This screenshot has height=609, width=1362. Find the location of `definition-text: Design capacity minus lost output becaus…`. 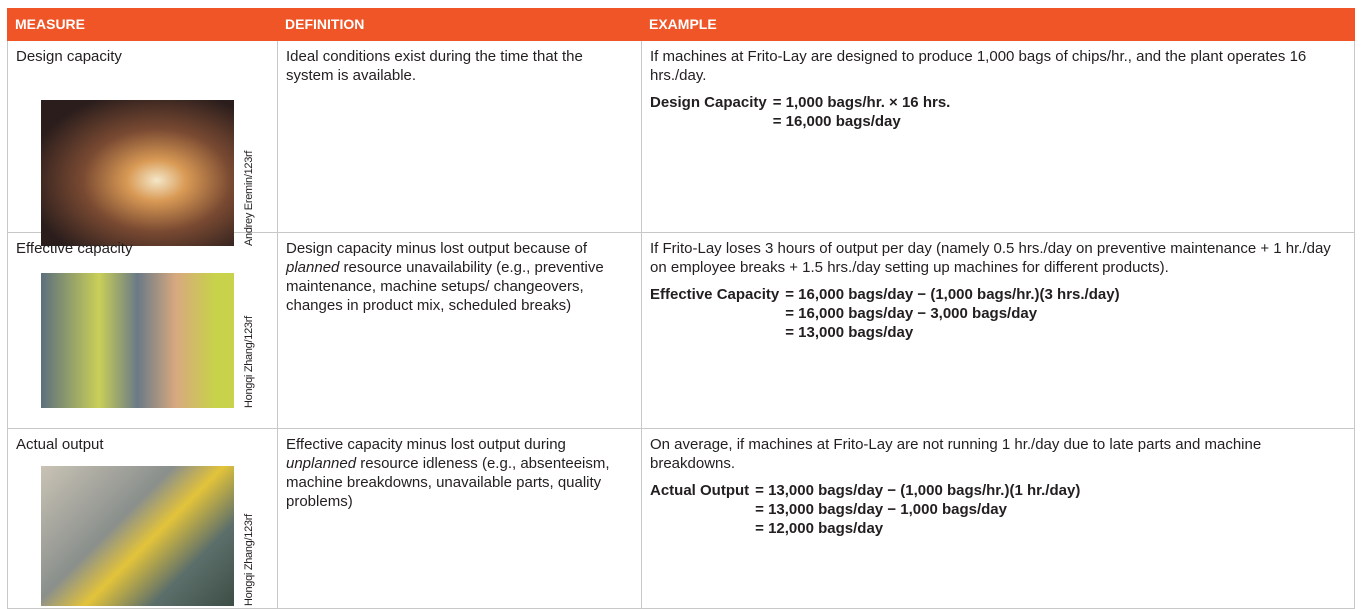

definition-text: Design capacity minus lost output becaus… is located at coordinates (437, 248).